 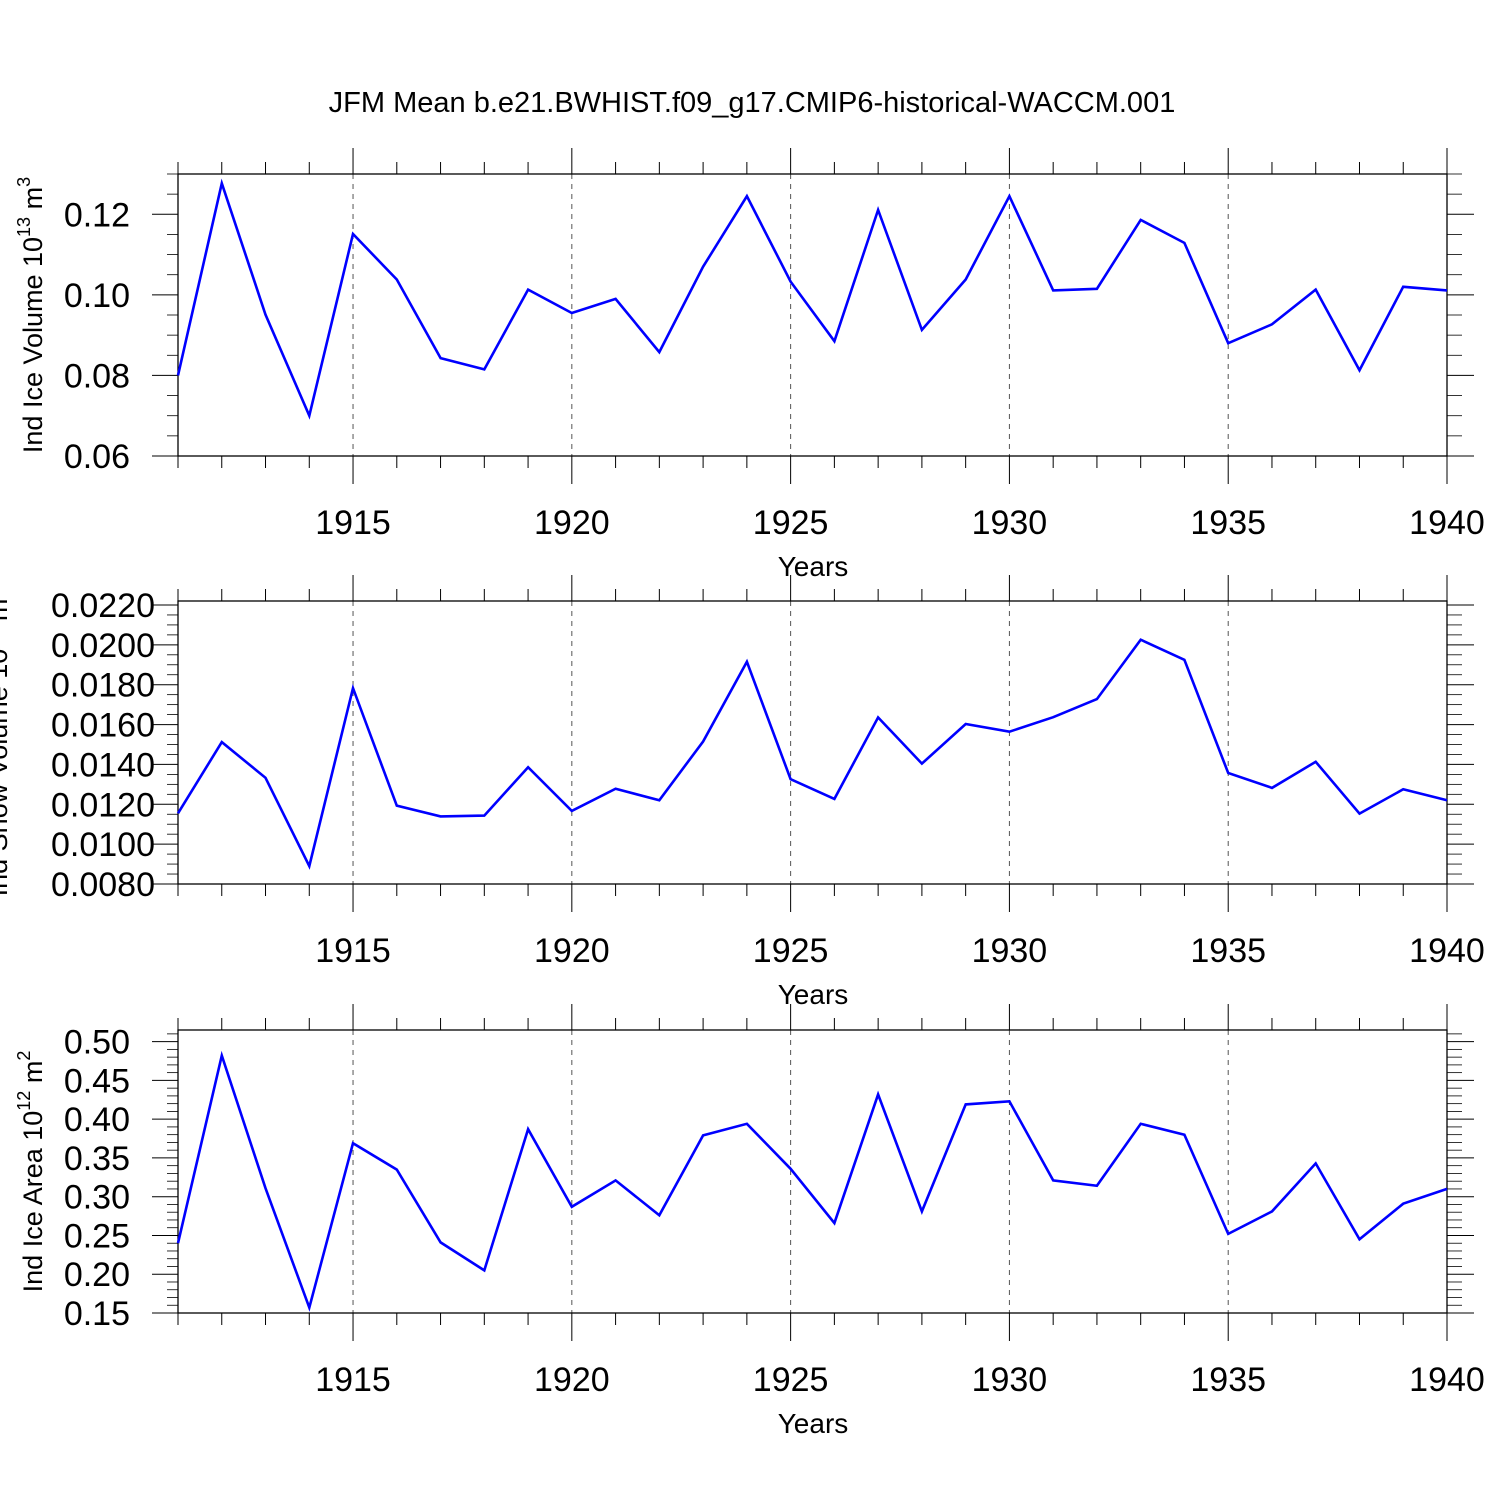 What do you see at coordinates (97, 1198) in the screenshot?
I see `y-tick-label: 0.30` at bounding box center [97, 1198].